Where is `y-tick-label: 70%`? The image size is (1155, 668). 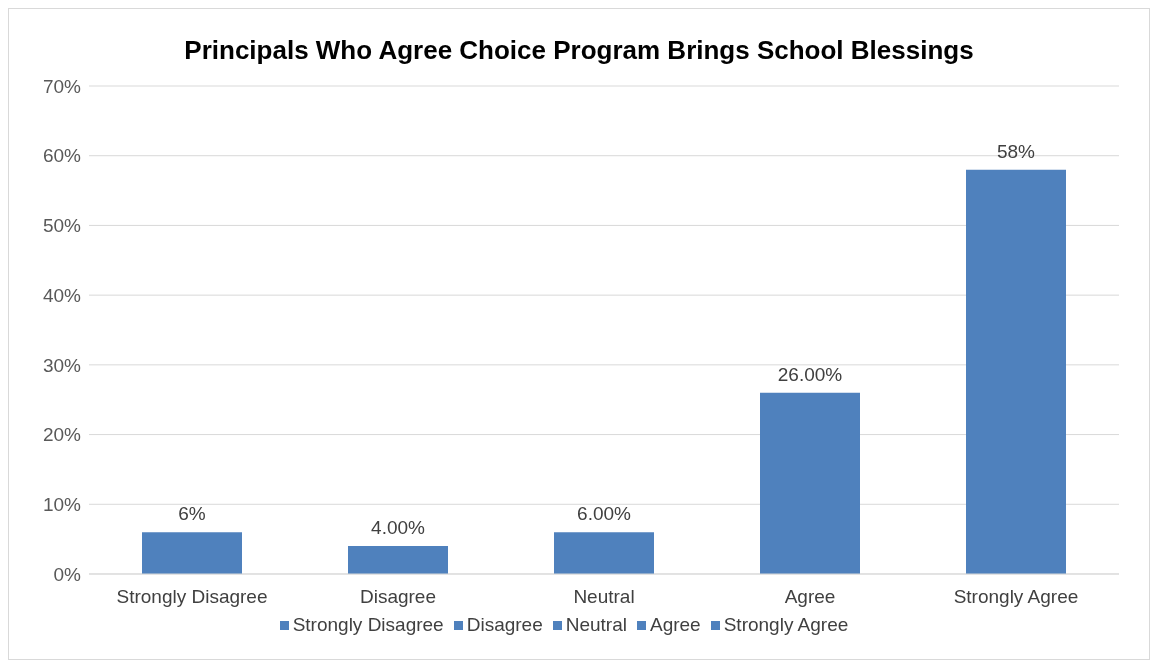
y-tick-label: 70% is located at coordinates (62, 86).